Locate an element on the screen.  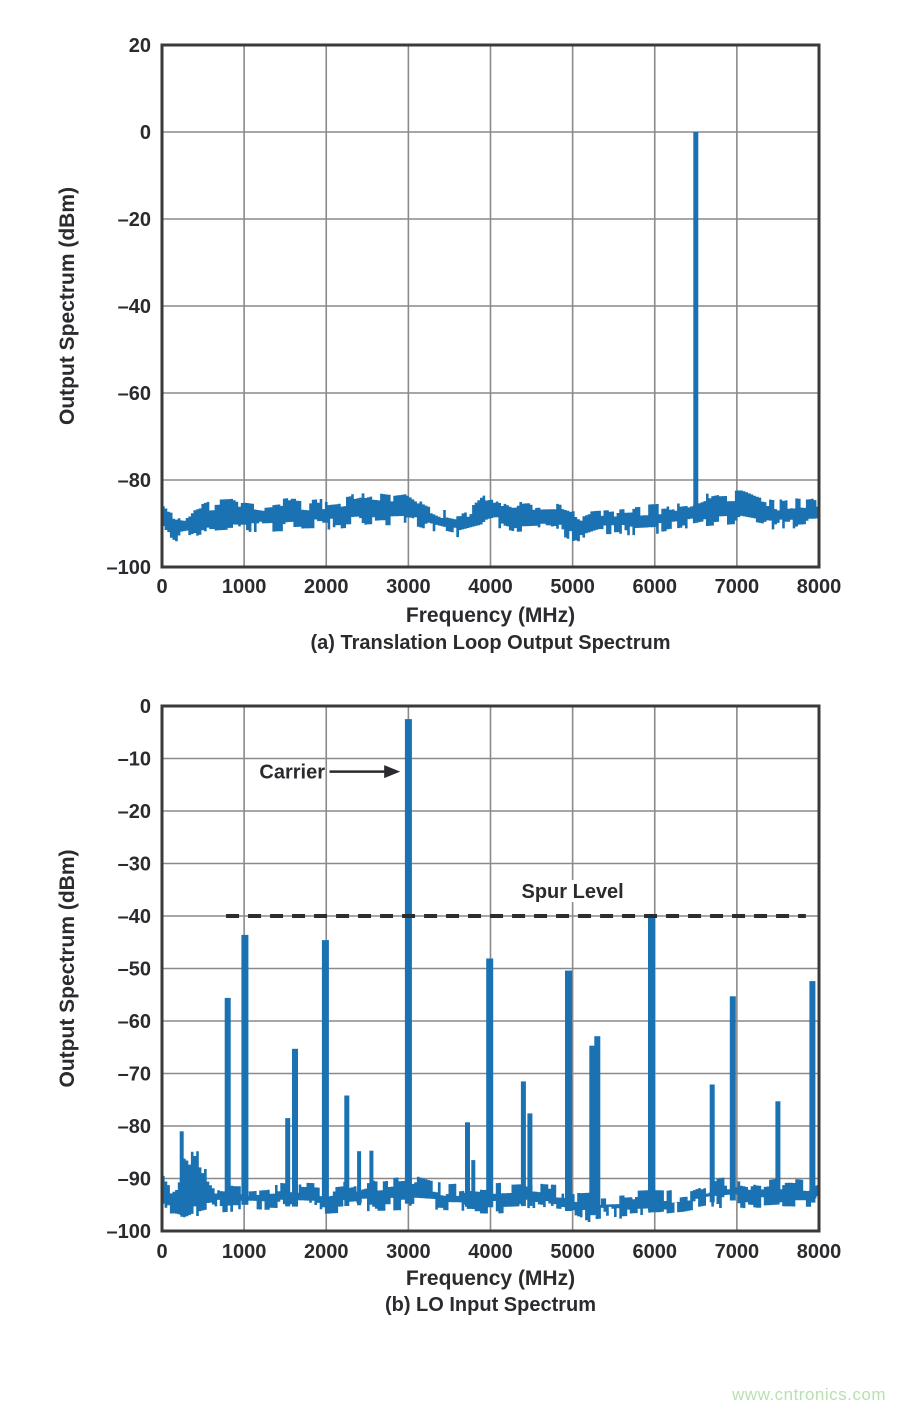
carrier-spike is located at coordinates (408, 961).